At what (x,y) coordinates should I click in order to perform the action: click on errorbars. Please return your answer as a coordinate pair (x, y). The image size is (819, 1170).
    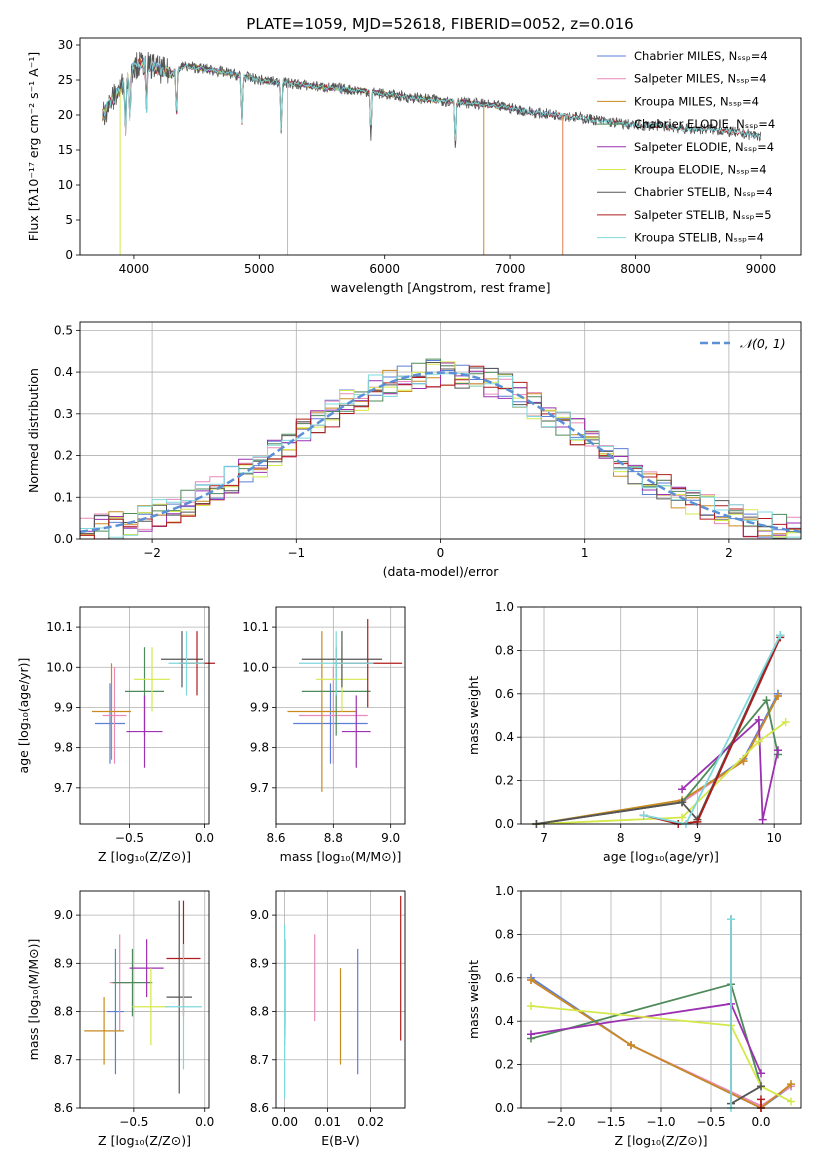
    Looking at the image, I should click on (343, 997).